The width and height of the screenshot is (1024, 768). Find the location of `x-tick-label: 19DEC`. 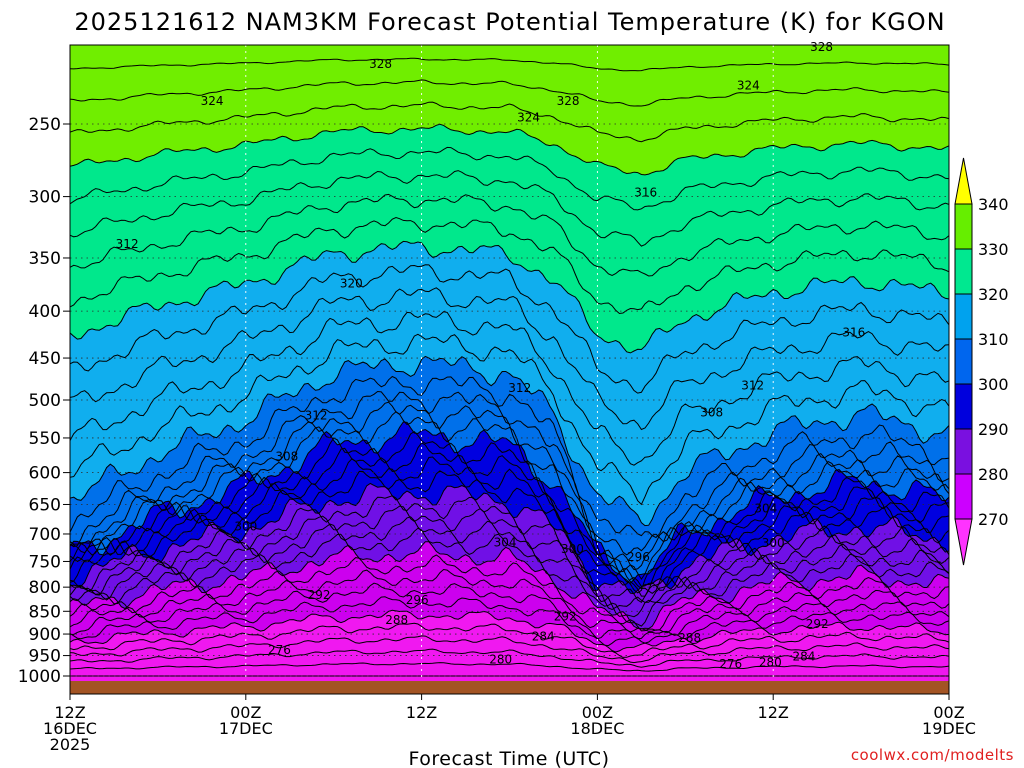

x-tick-label: 19DEC is located at coordinates (949, 728).